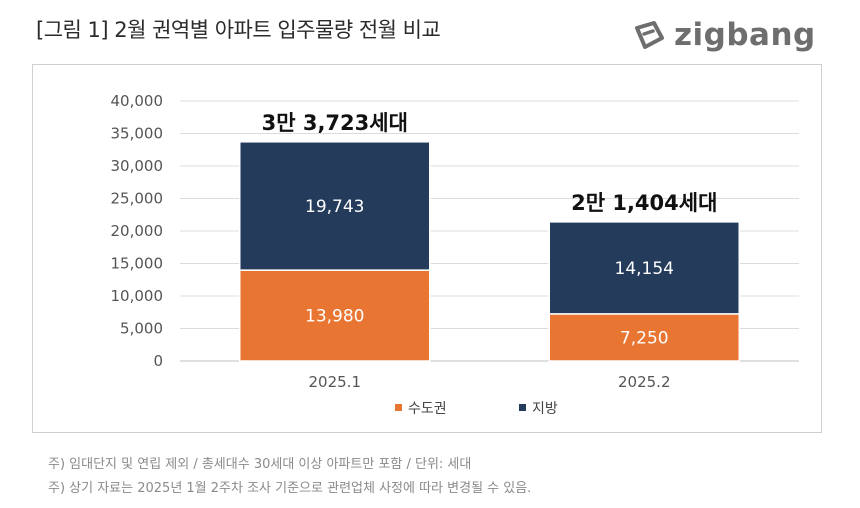 Image resolution: width=860 pixels, height=508 pixels. I want to click on y-tick-label: 5,000, so click(141, 329).